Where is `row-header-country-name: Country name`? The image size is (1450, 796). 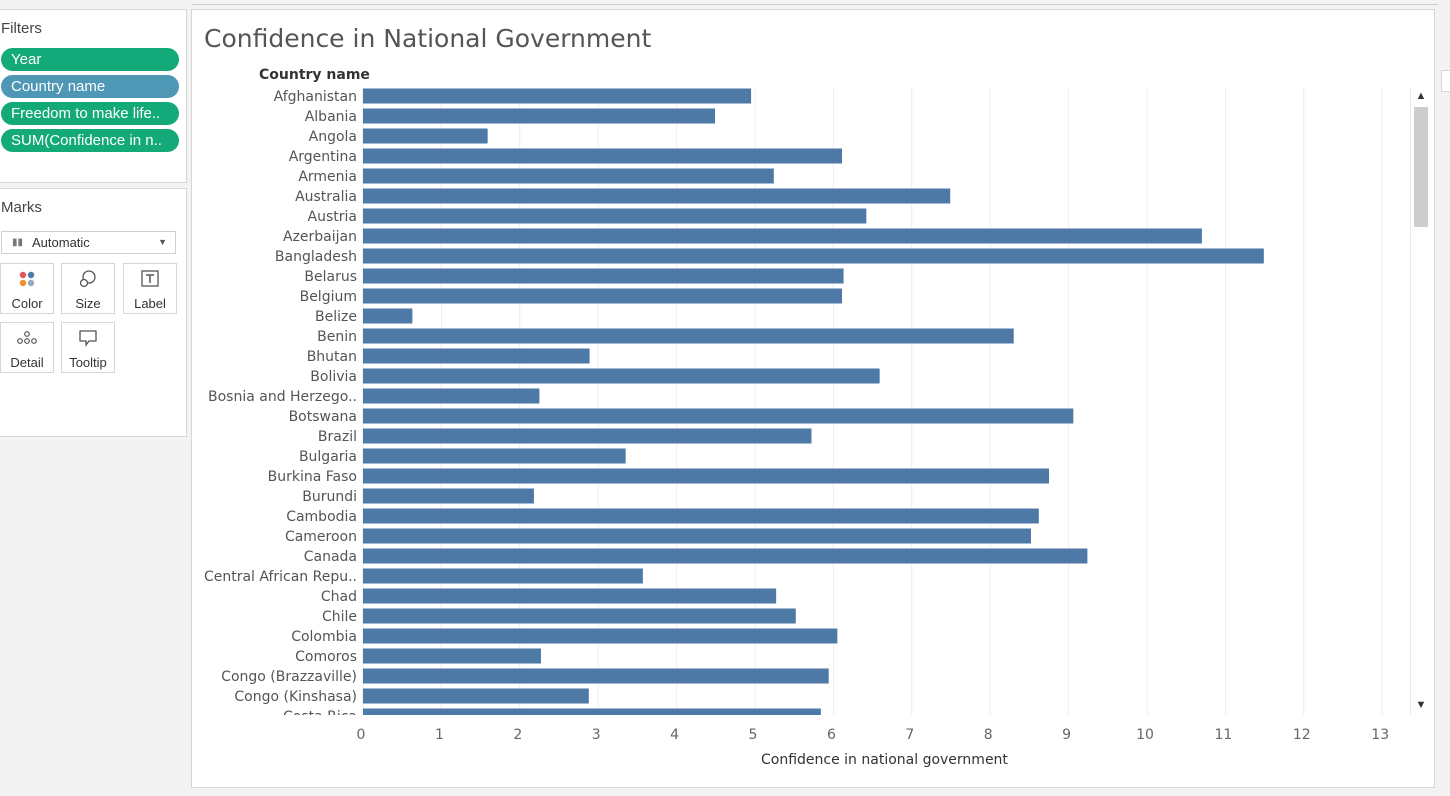
row-header-country-name: Country name is located at coordinates (314, 75).